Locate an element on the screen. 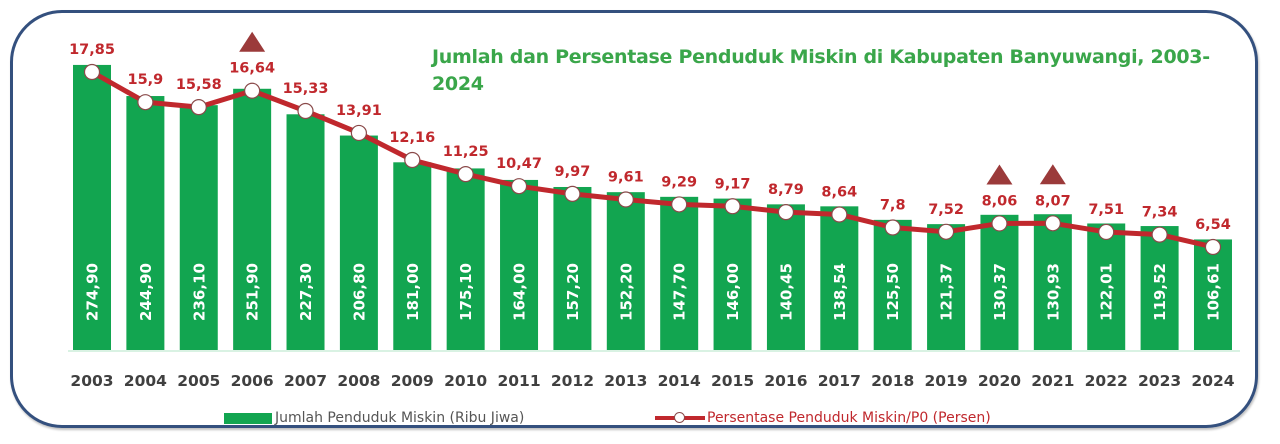  bar-2019 is located at coordinates (946, 287).